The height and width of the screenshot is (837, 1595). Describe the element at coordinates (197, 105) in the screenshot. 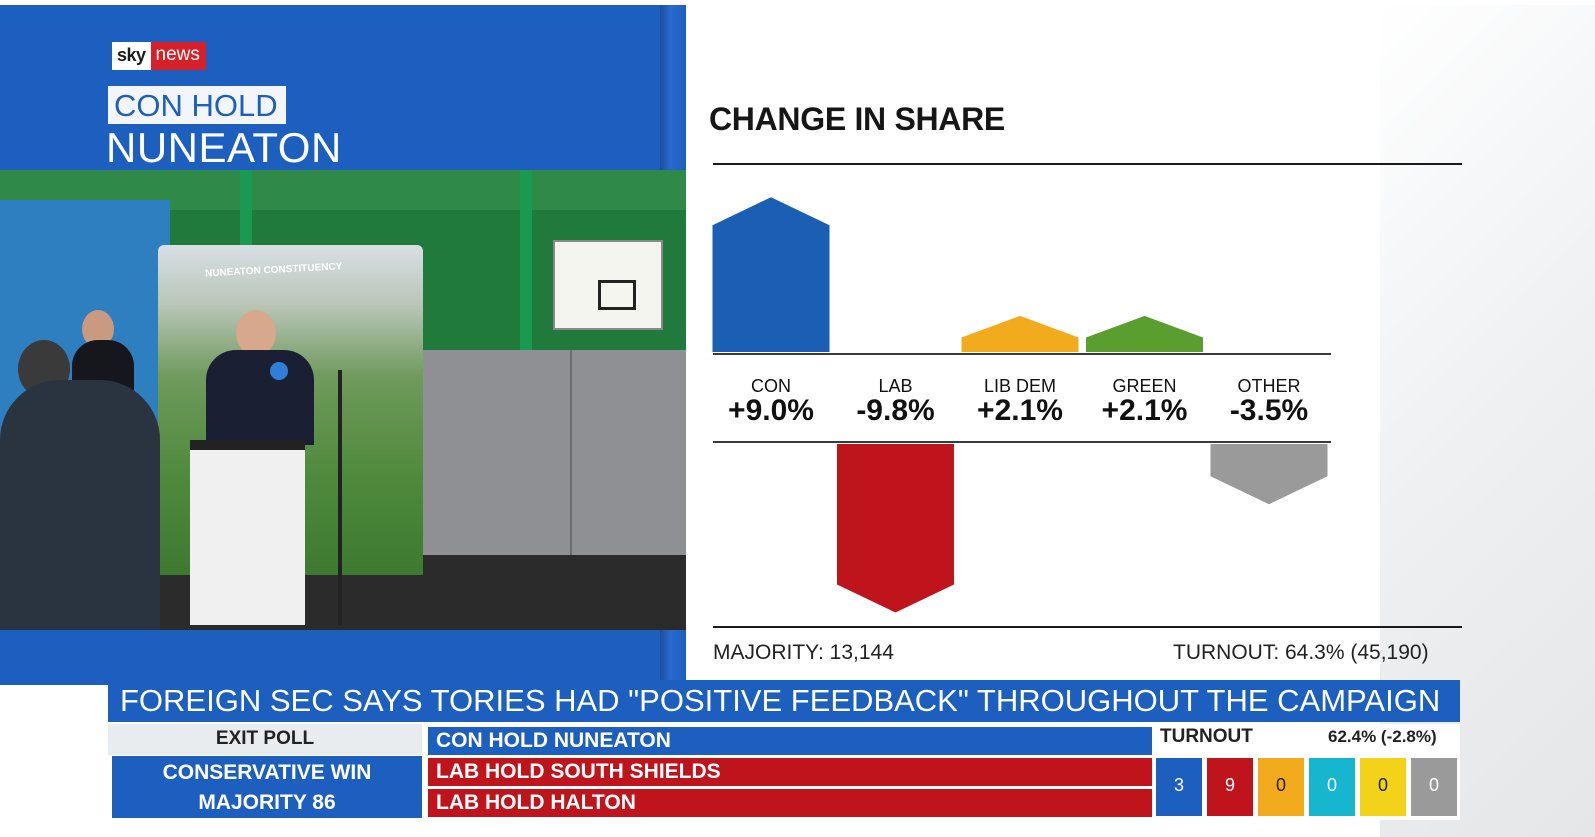

I see `result-tag: CON HOLD` at that location.